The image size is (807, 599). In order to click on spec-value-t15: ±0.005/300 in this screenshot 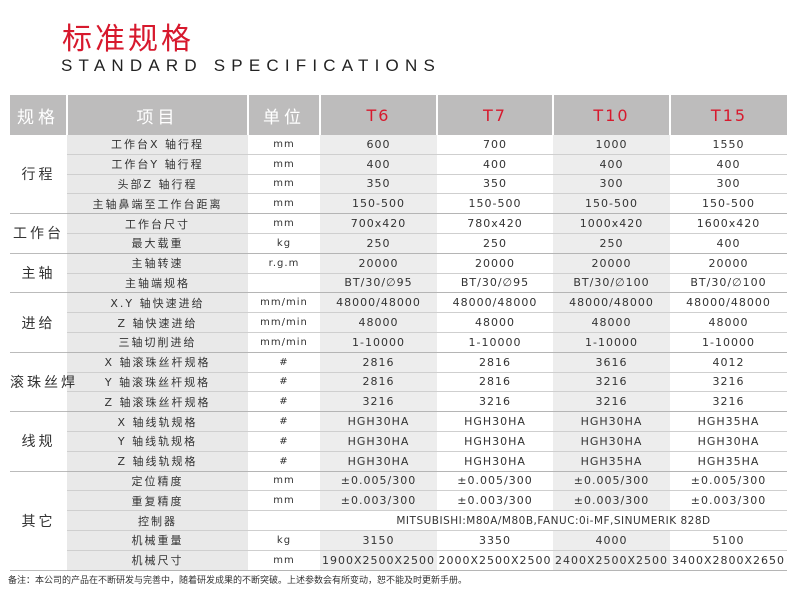, I will do `click(728, 481)`.